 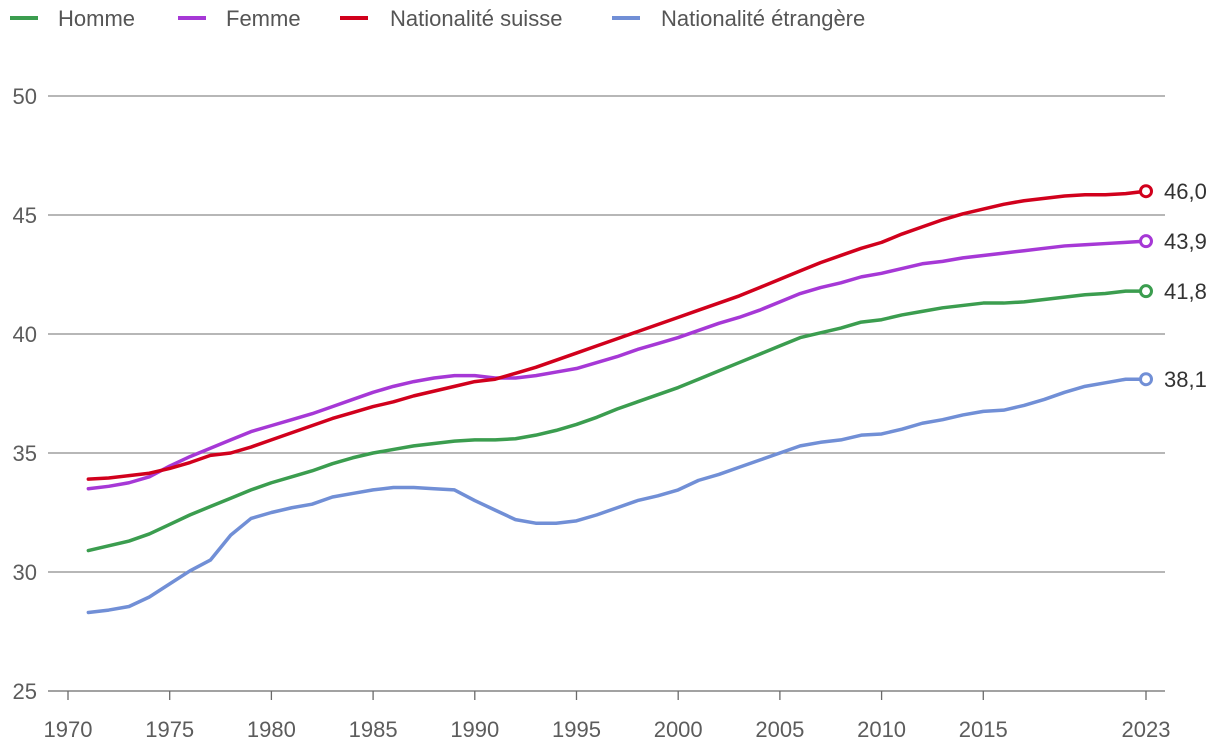 What do you see at coordinates (25, 394) in the screenshot?
I see `y-axis: 25 30 35 40 45 50` at bounding box center [25, 394].